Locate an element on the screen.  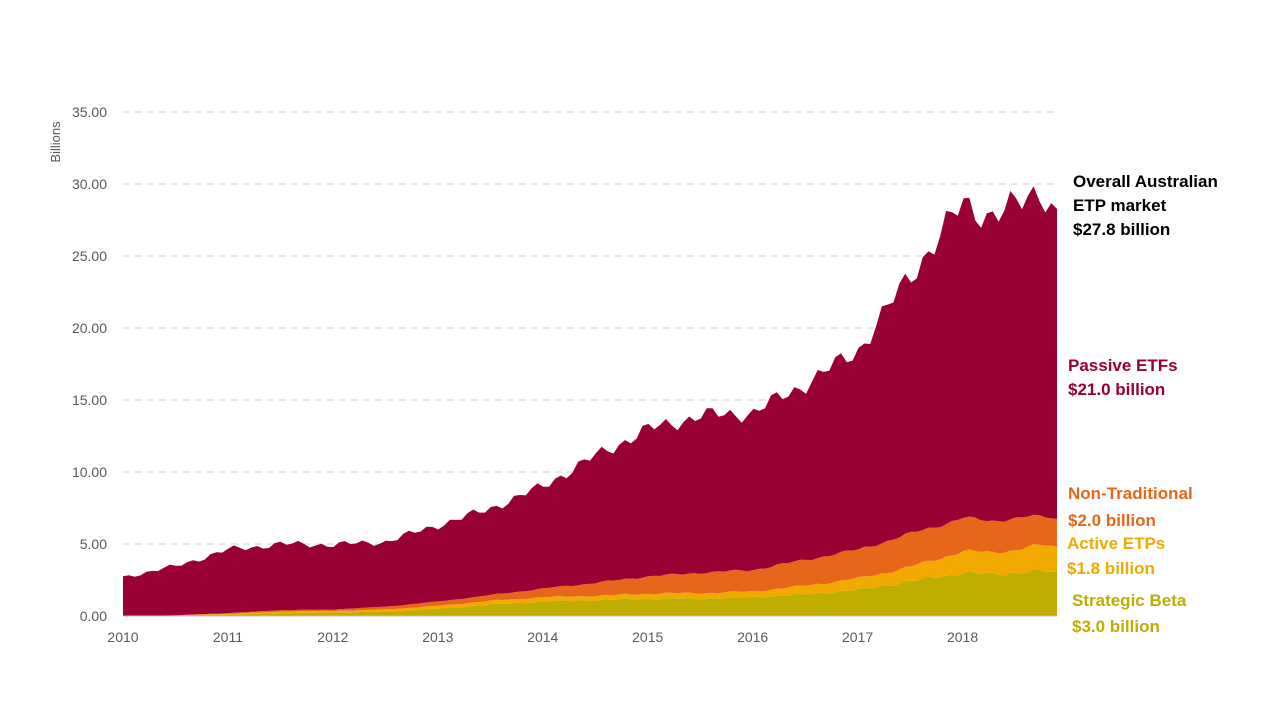
x-tick-label: 2013 is located at coordinates (437, 637).